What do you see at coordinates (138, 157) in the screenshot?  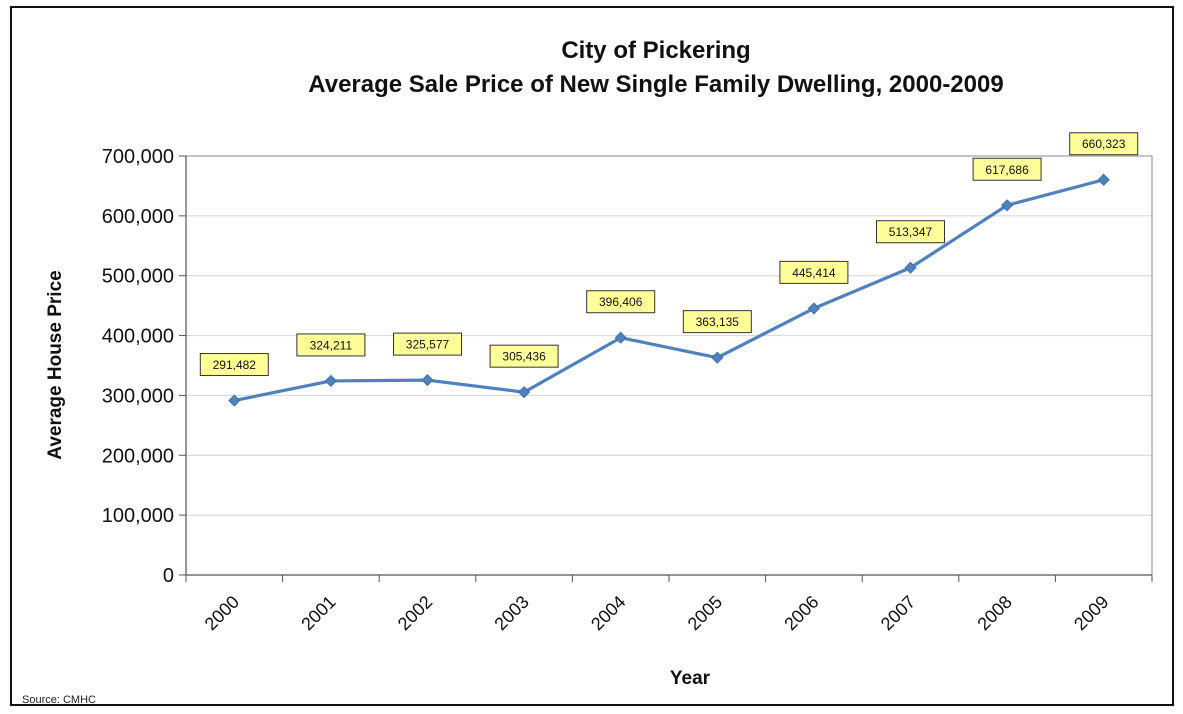 I see `y-tick-label: 700,000` at bounding box center [138, 157].